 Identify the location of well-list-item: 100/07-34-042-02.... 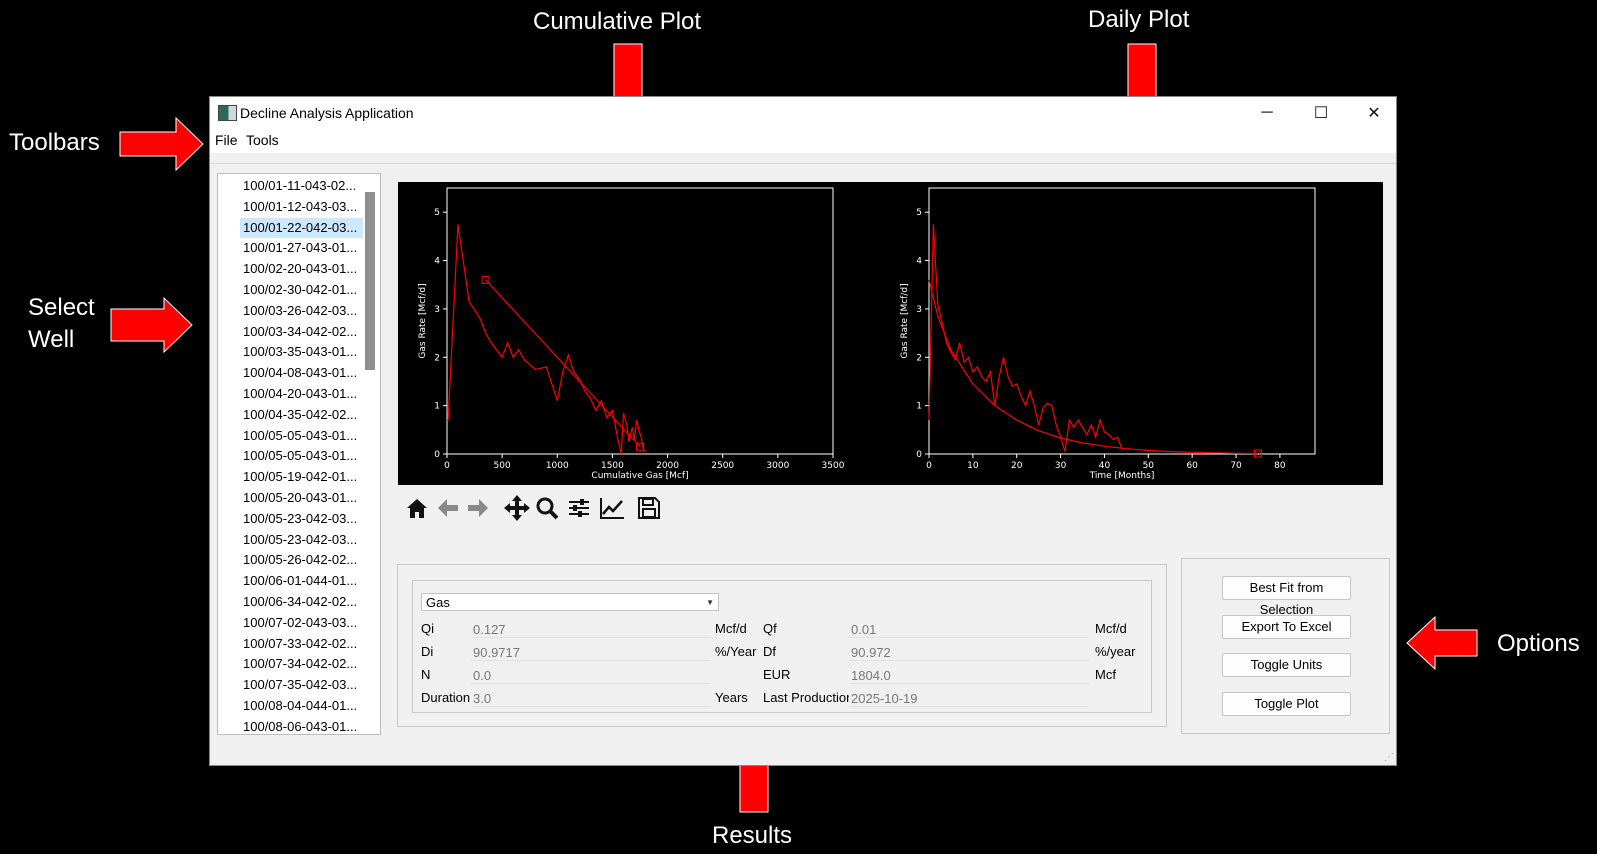
(300, 664).